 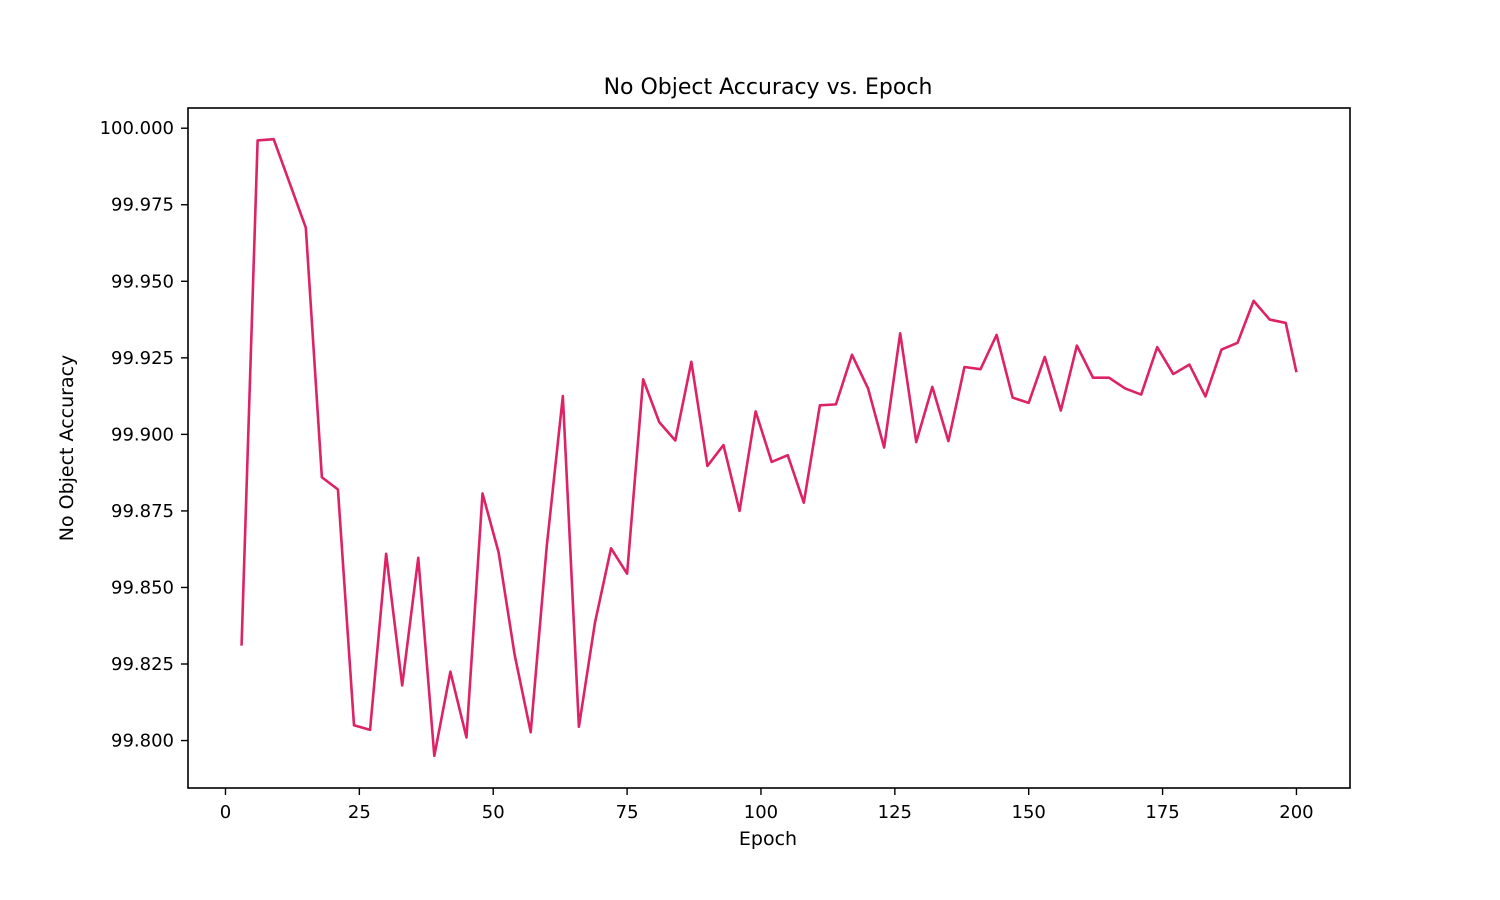 I want to click on x-tick-label: 125, so click(x=895, y=812).